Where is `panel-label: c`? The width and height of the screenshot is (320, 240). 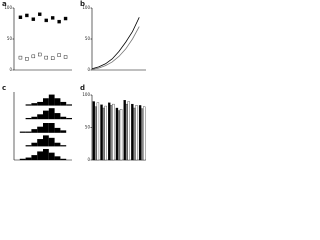
panel-label: c is located at coordinates (4, 88).